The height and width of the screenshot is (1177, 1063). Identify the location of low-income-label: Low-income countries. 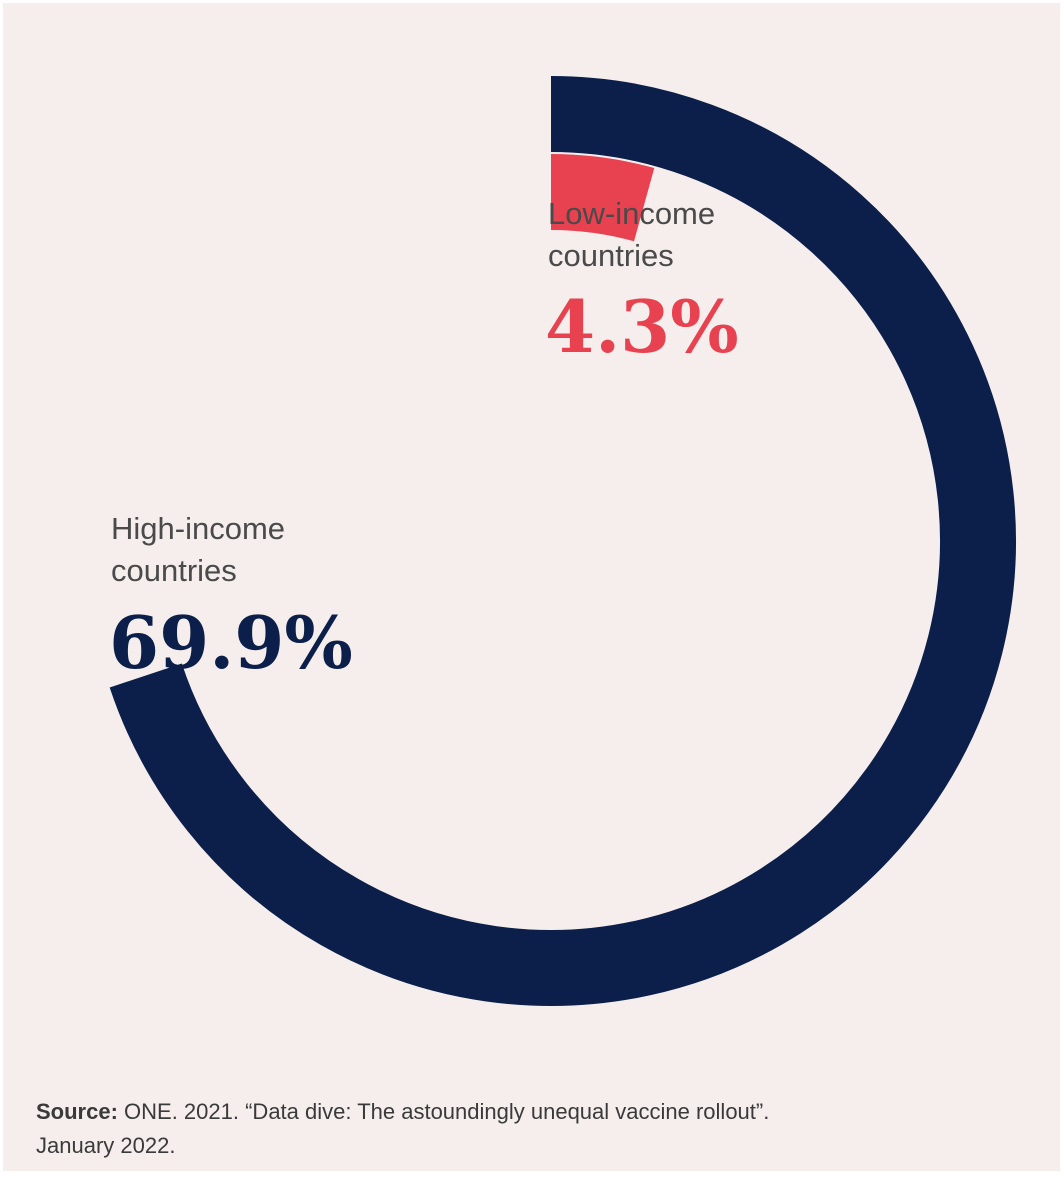
(678, 235).